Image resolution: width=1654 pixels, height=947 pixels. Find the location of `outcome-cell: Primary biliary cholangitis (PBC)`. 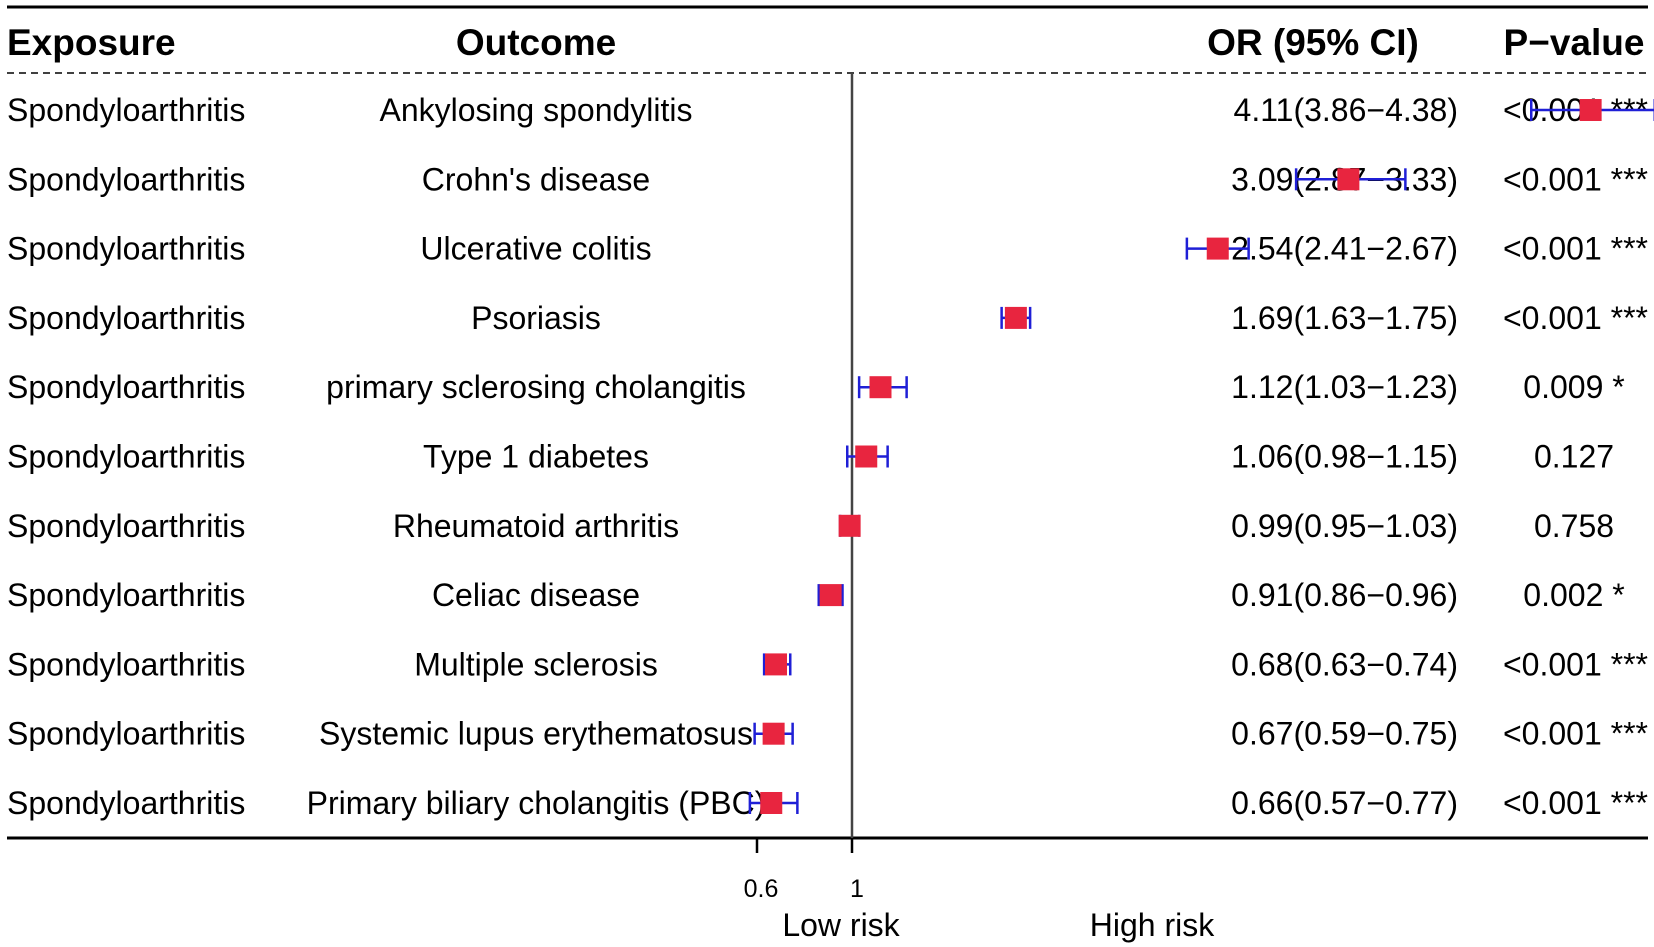

outcome-cell: Primary biliary cholangitis (PBC) is located at coordinates (536, 803).